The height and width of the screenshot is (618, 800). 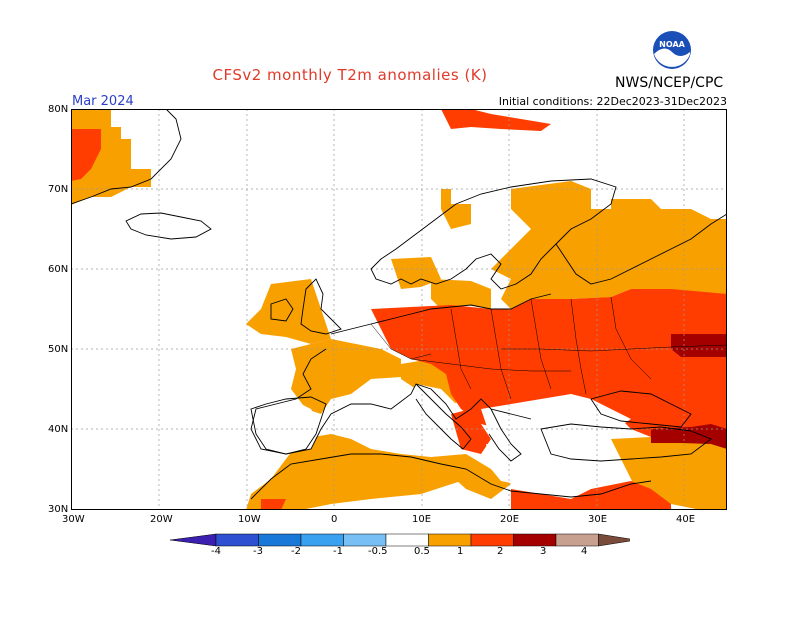 What do you see at coordinates (73, 519) in the screenshot?
I see `lon-label: 30W` at bounding box center [73, 519].